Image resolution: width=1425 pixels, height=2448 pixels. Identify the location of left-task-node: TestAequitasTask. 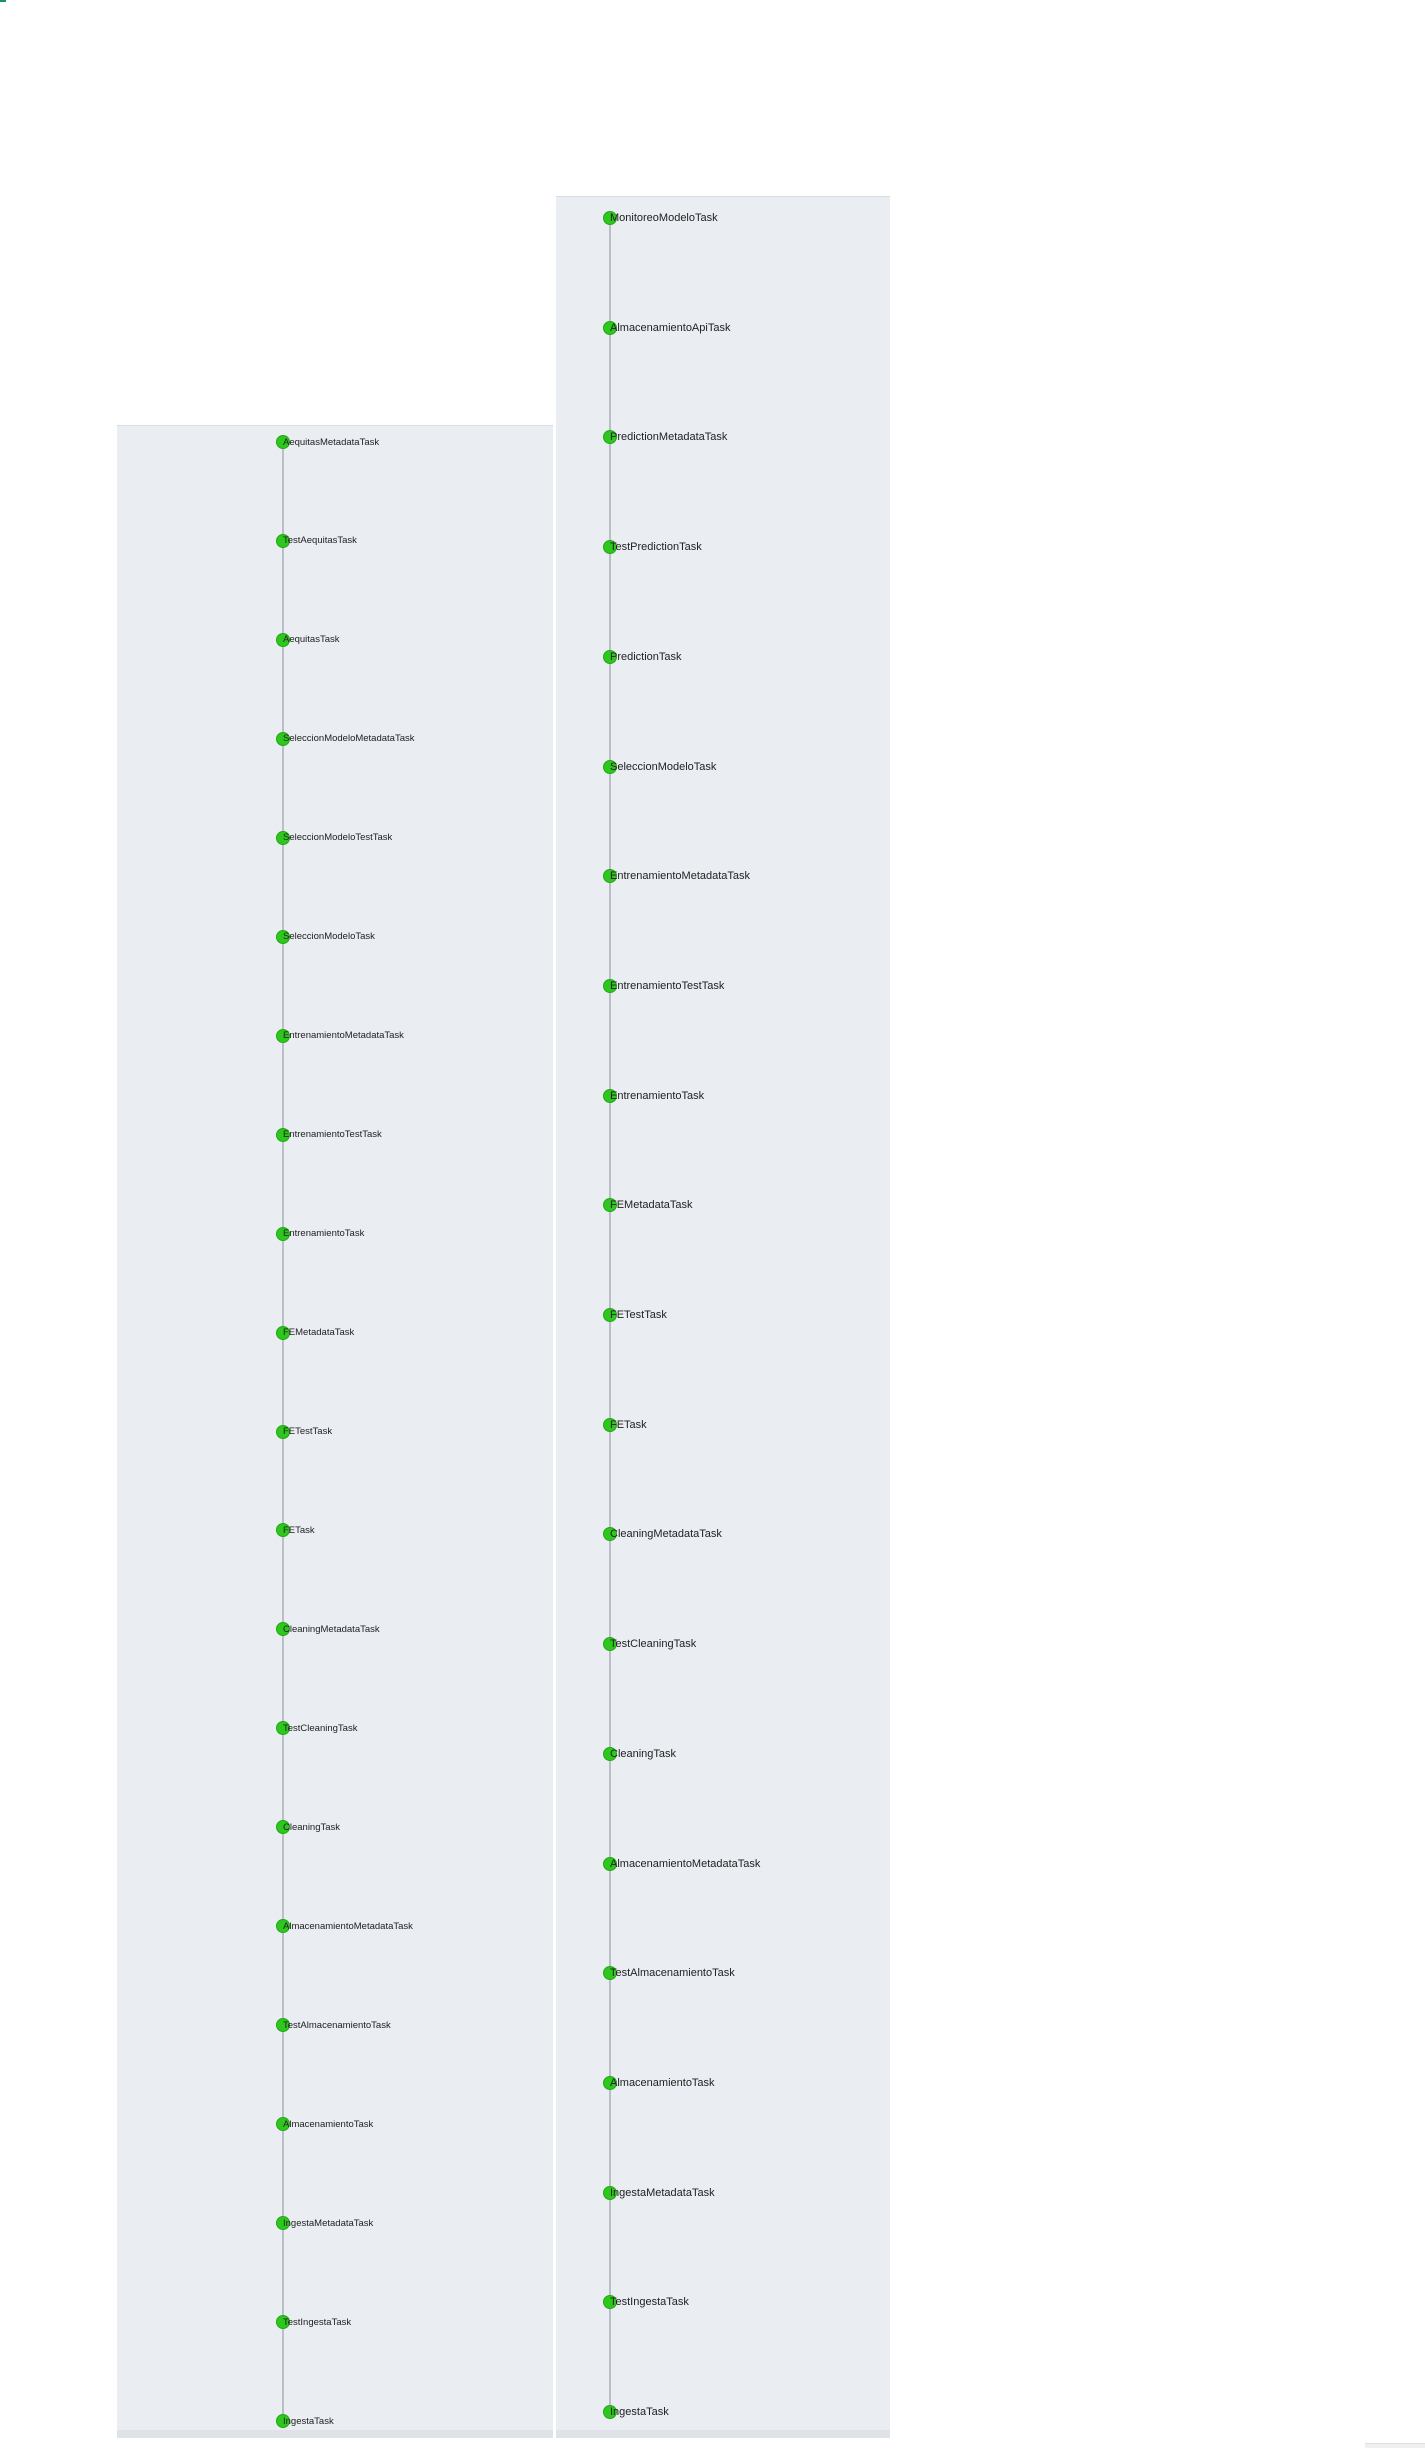
(316, 541).